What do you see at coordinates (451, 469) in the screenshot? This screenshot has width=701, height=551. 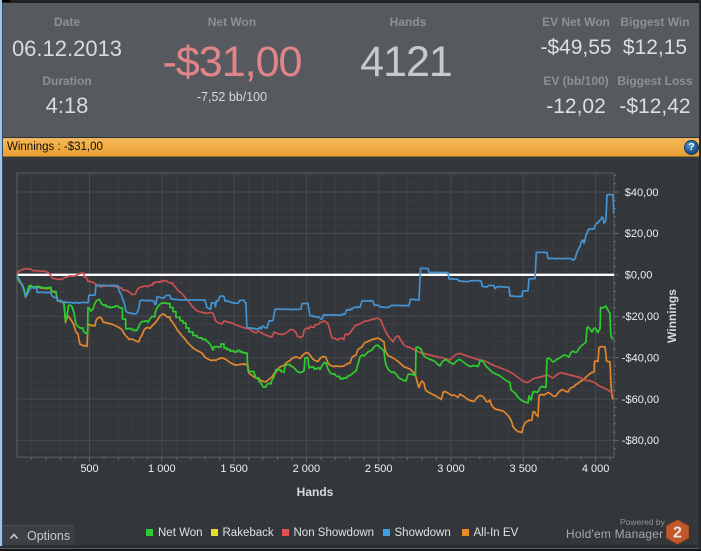 I see `svg-text: 3 000` at bounding box center [451, 469].